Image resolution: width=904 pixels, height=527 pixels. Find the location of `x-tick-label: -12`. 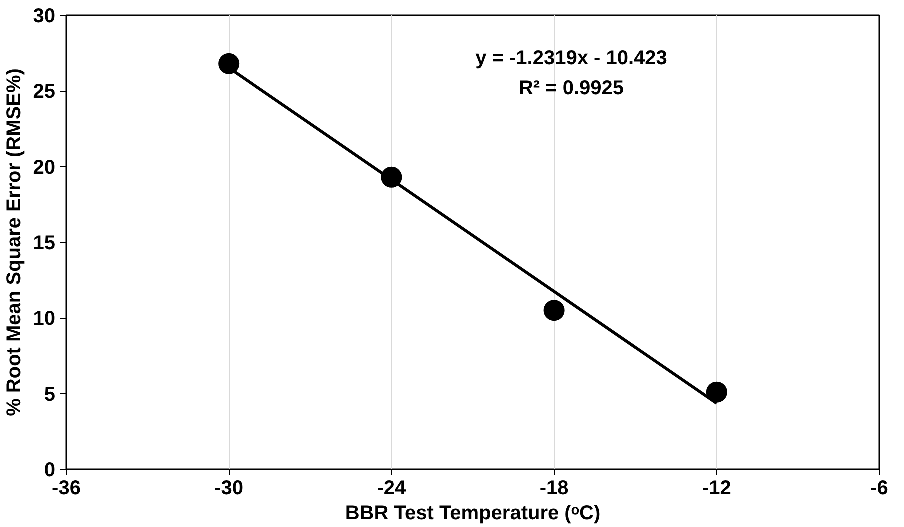

x-tick-label: -12 is located at coordinates (717, 489).